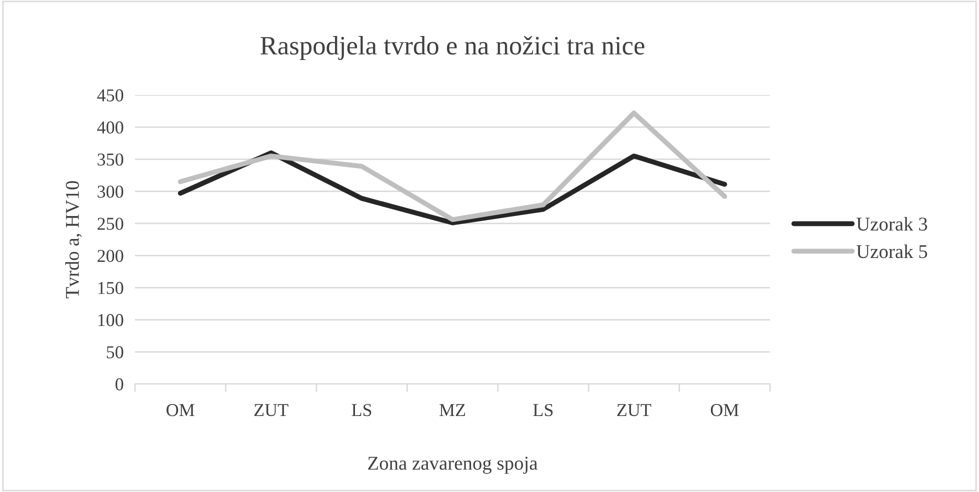 This screenshot has width=979, height=492. I want to click on y-axis-title: Tvrdo a, HV10, so click(73, 239).